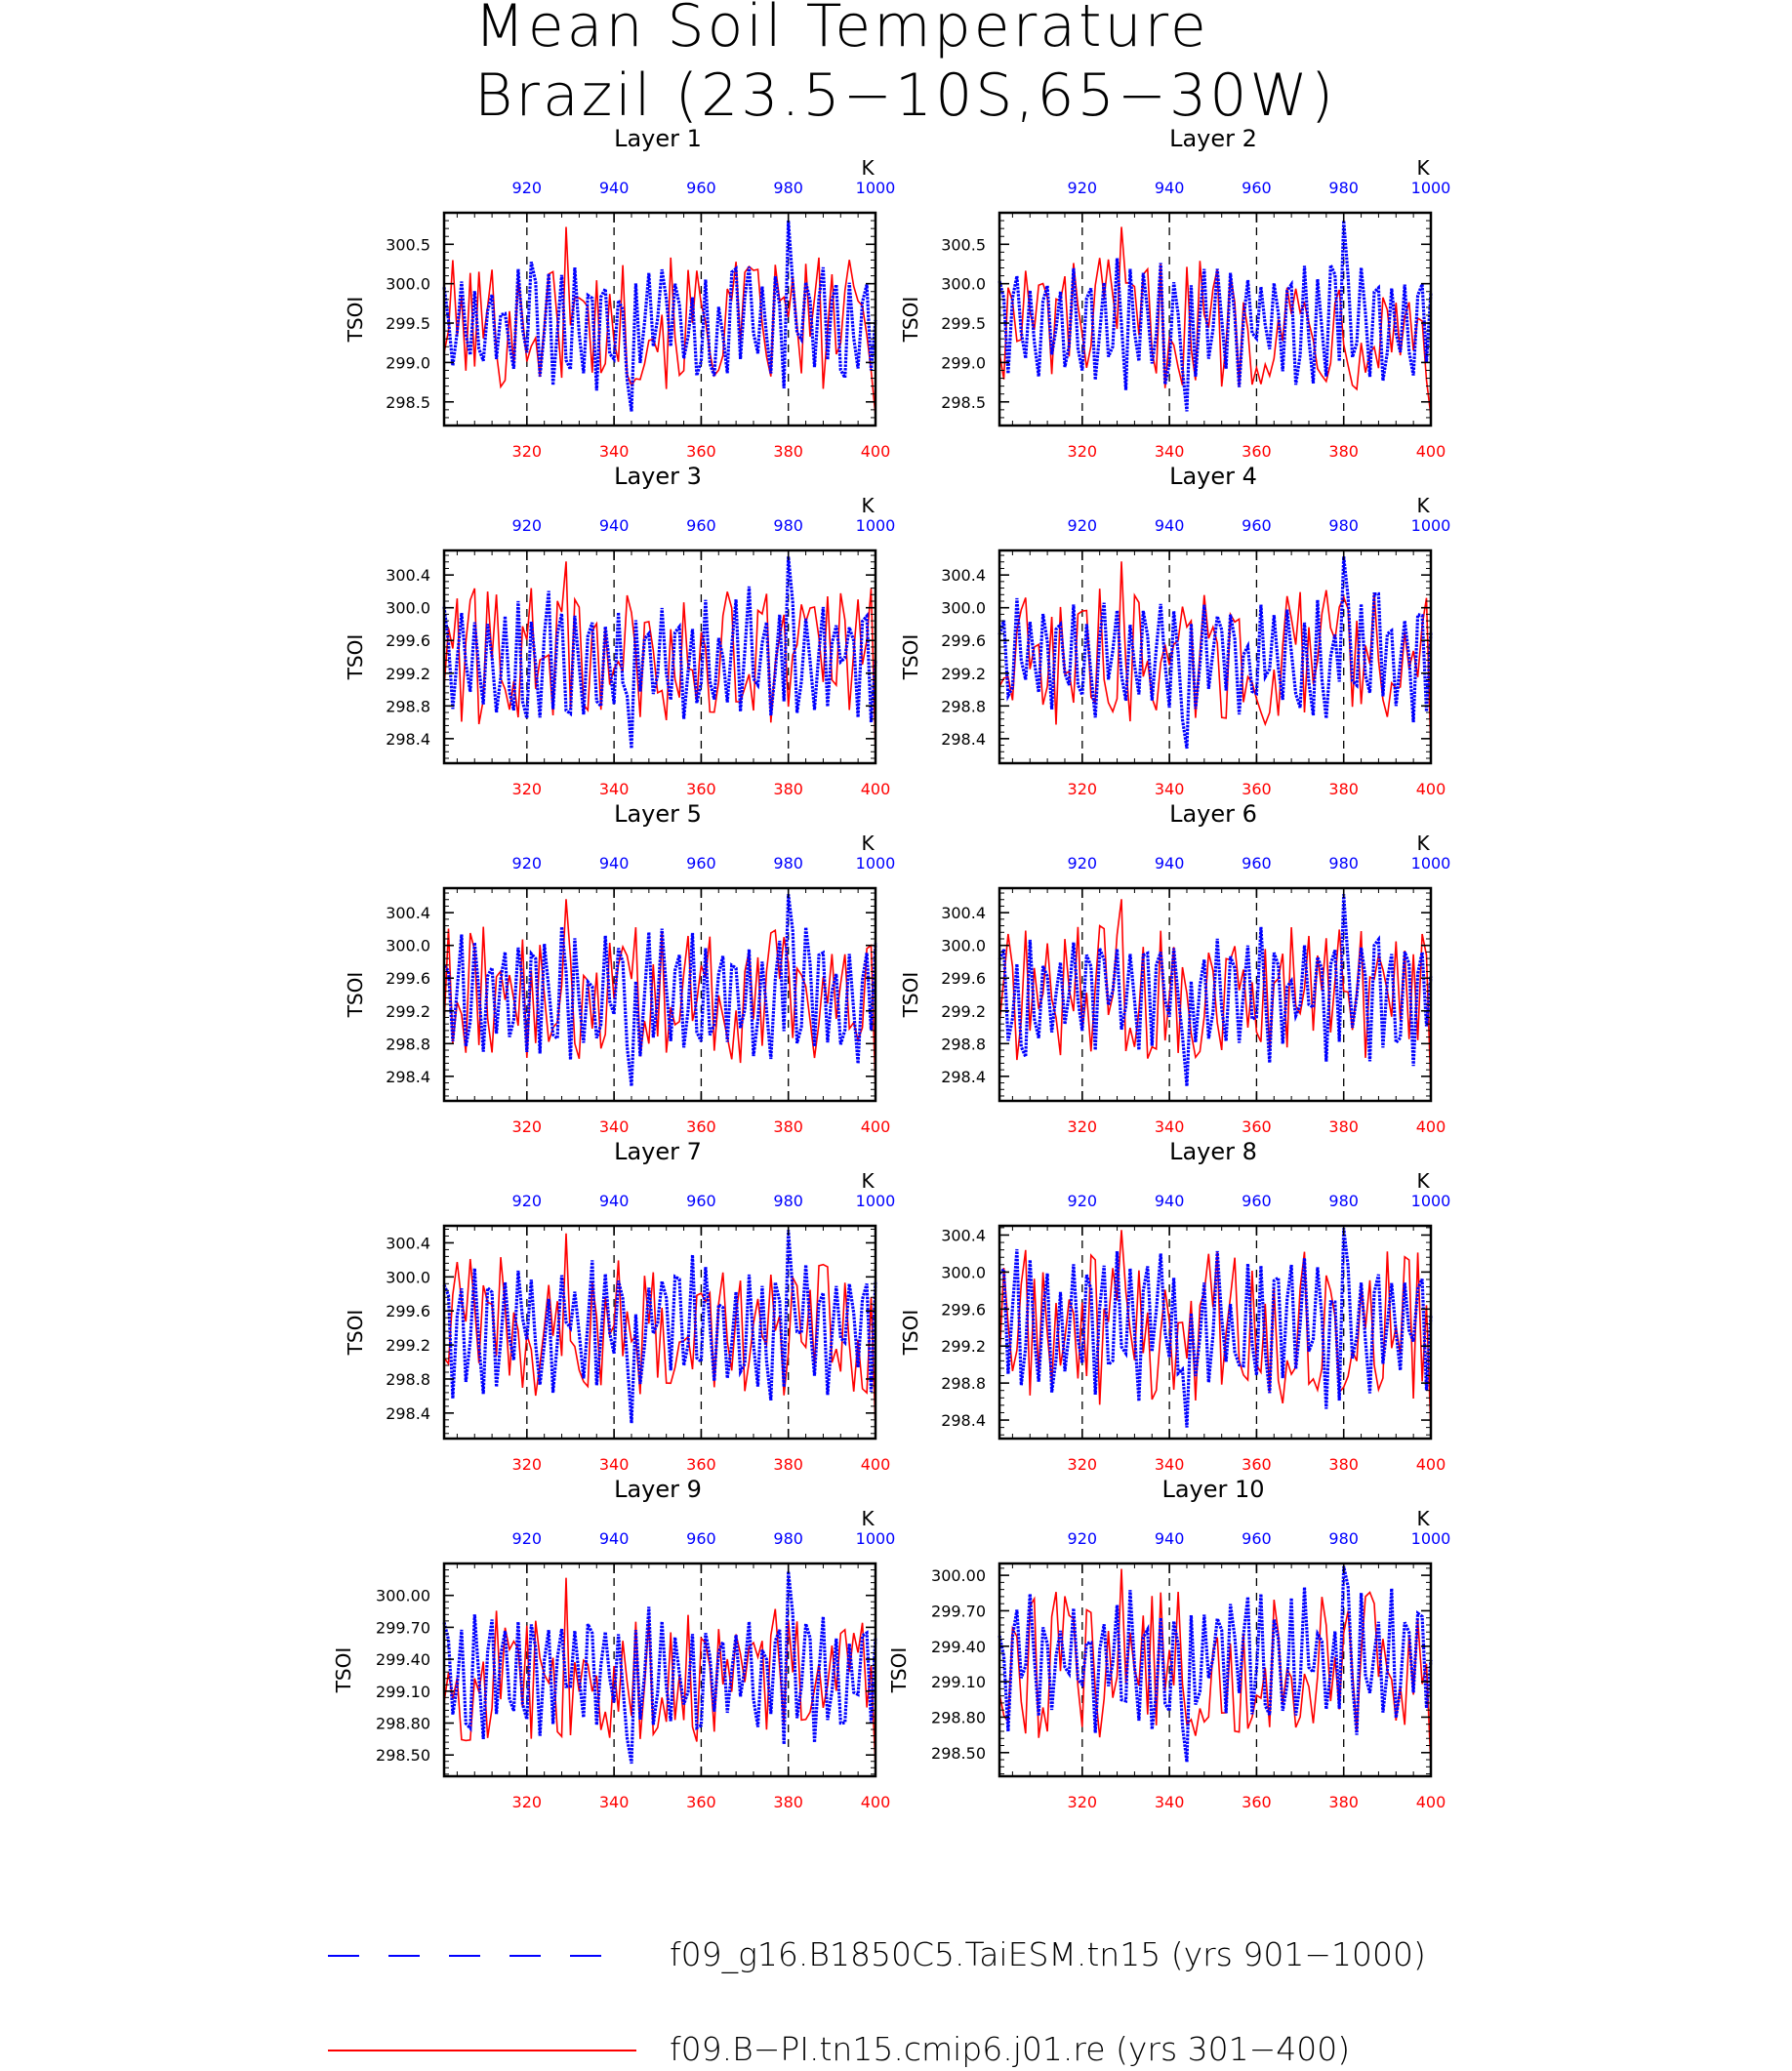 The image size is (1792, 2071). Describe the element at coordinates (958, 1717) in the screenshot. I see `y-tick-label: 298.80` at that location.